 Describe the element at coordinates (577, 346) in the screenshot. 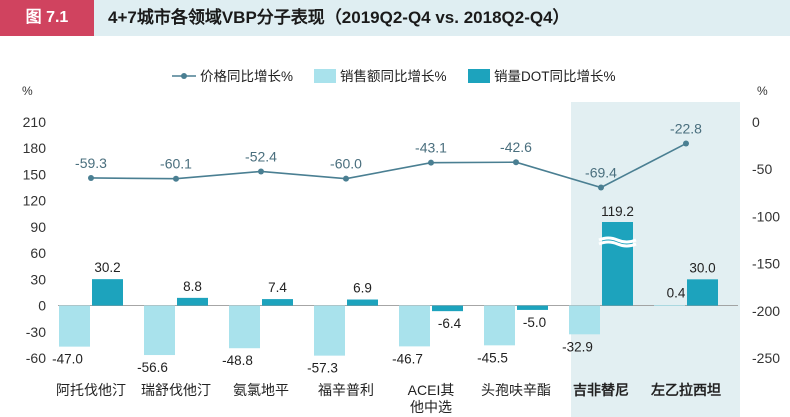

I see `sales-value-label: -32.9` at that location.